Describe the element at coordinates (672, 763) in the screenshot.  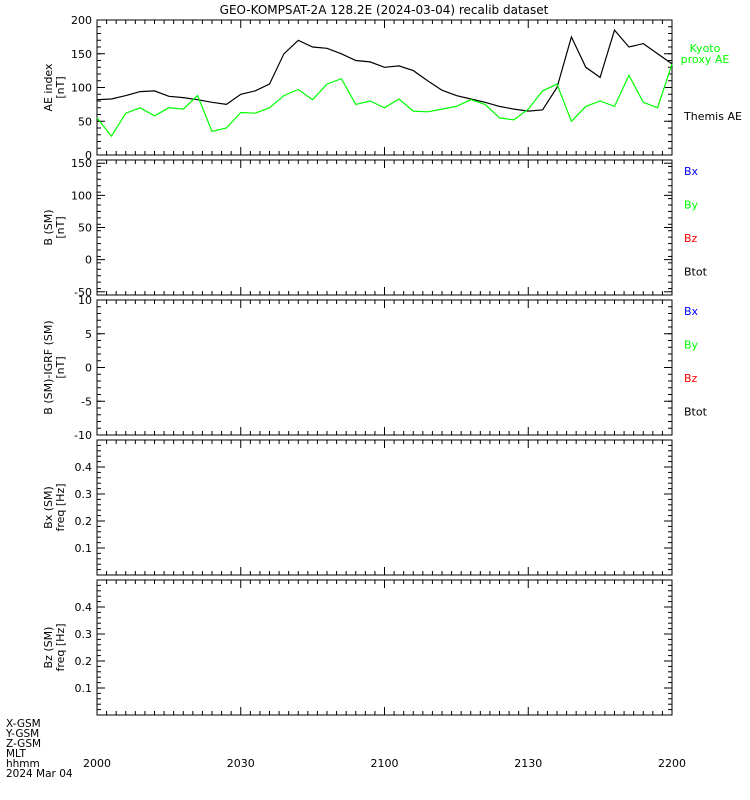
I see `x-tick-label: 2200` at that location.